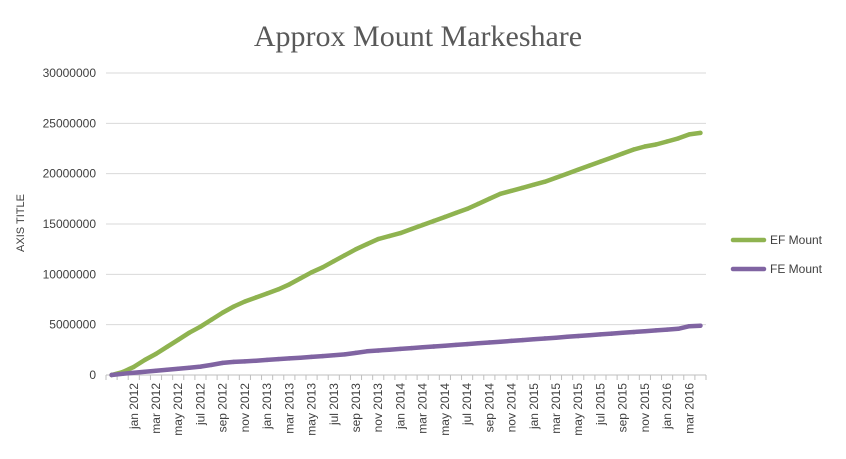 Image resolution: width=846 pixels, height=459 pixels. I want to click on y-tick-label: 0, so click(92, 375).